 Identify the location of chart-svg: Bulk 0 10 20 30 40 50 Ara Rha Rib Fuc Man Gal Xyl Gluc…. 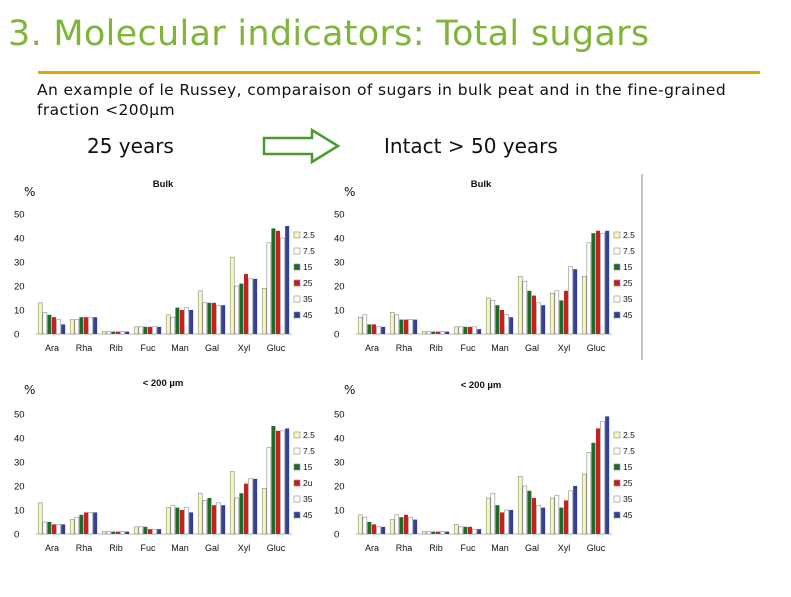
(164, 266).